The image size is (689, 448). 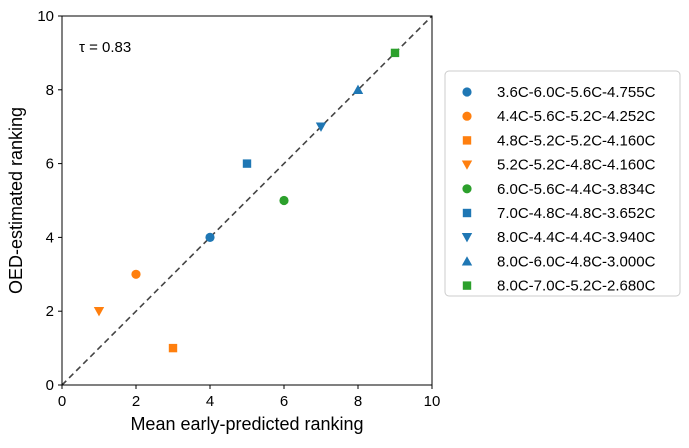 What do you see at coordinates (16, 200) in the screenshot?
I see `y-axis-title: OED-estimated ranking` at bounding box center [16, 200].